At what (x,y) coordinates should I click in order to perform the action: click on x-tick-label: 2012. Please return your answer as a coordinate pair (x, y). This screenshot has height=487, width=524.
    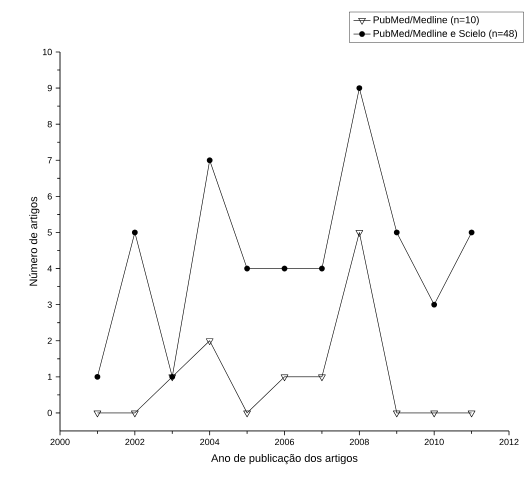
    Looking at the image, I should click on (509, 442).